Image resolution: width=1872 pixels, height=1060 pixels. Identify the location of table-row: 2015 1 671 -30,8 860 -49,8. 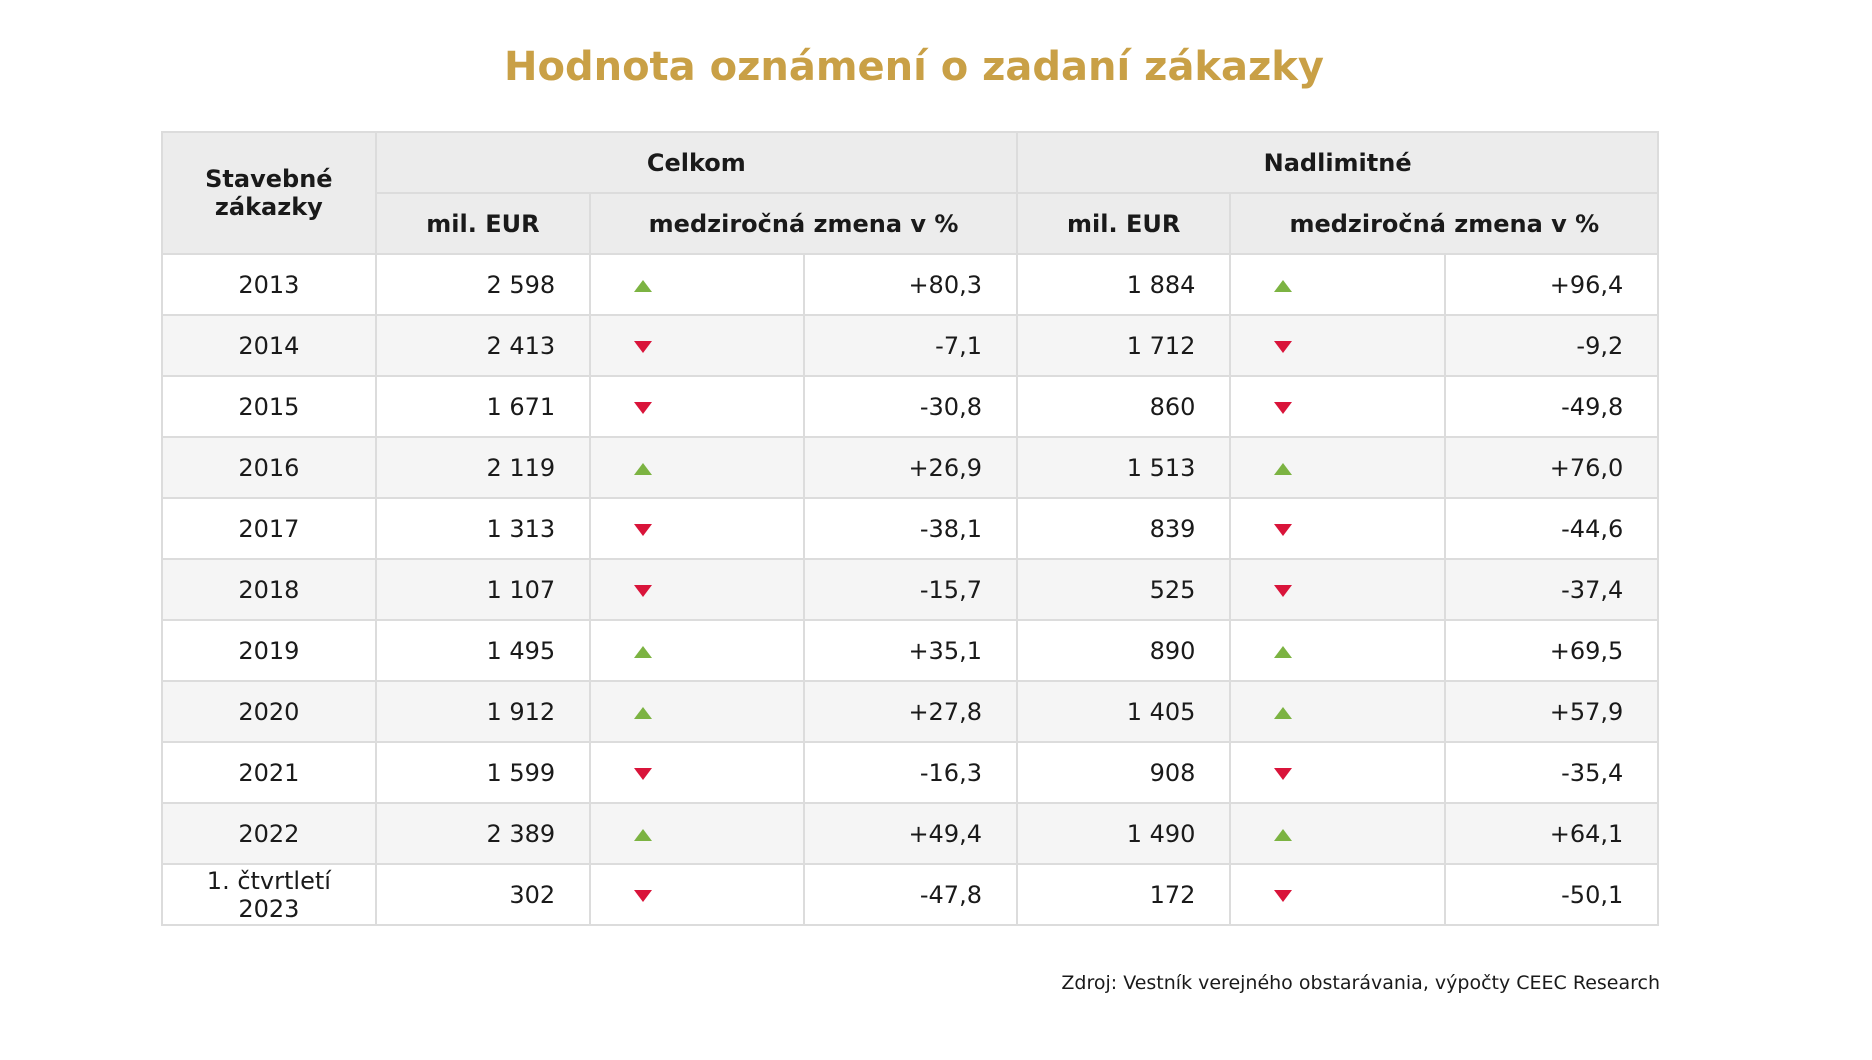
(1016, 406).